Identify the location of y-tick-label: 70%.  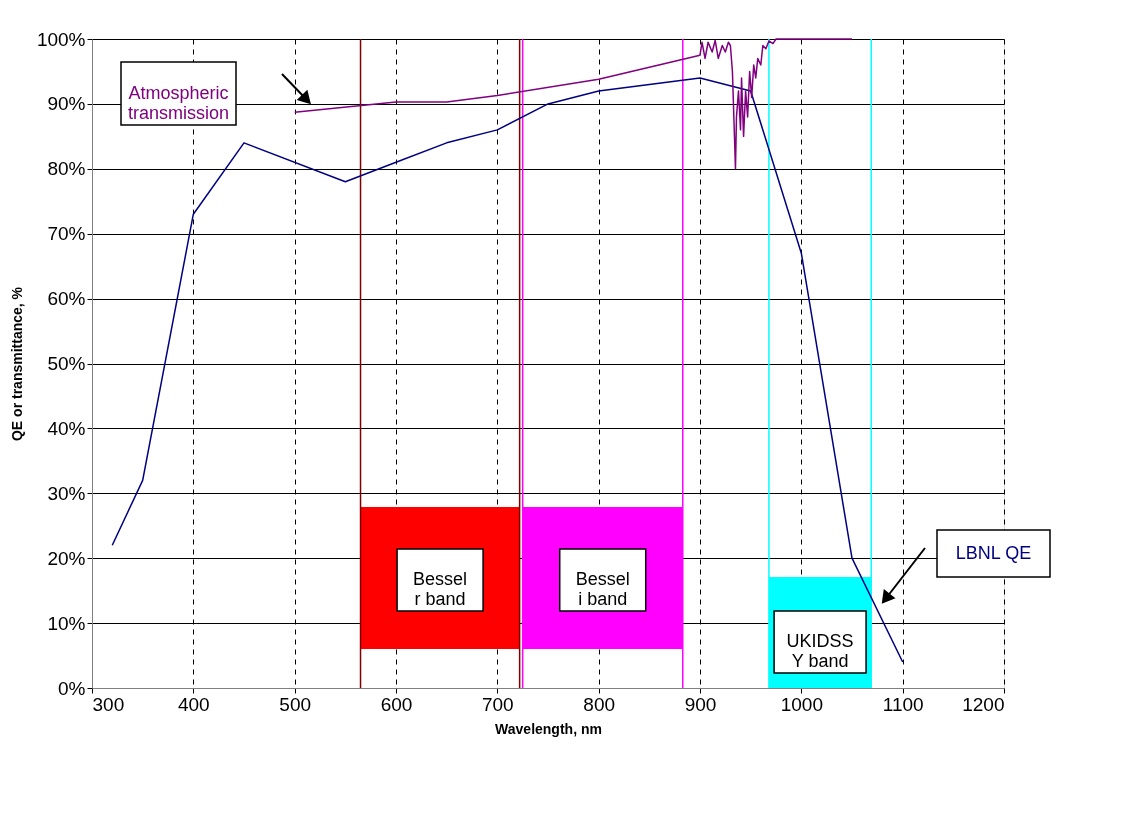
(66, 234).